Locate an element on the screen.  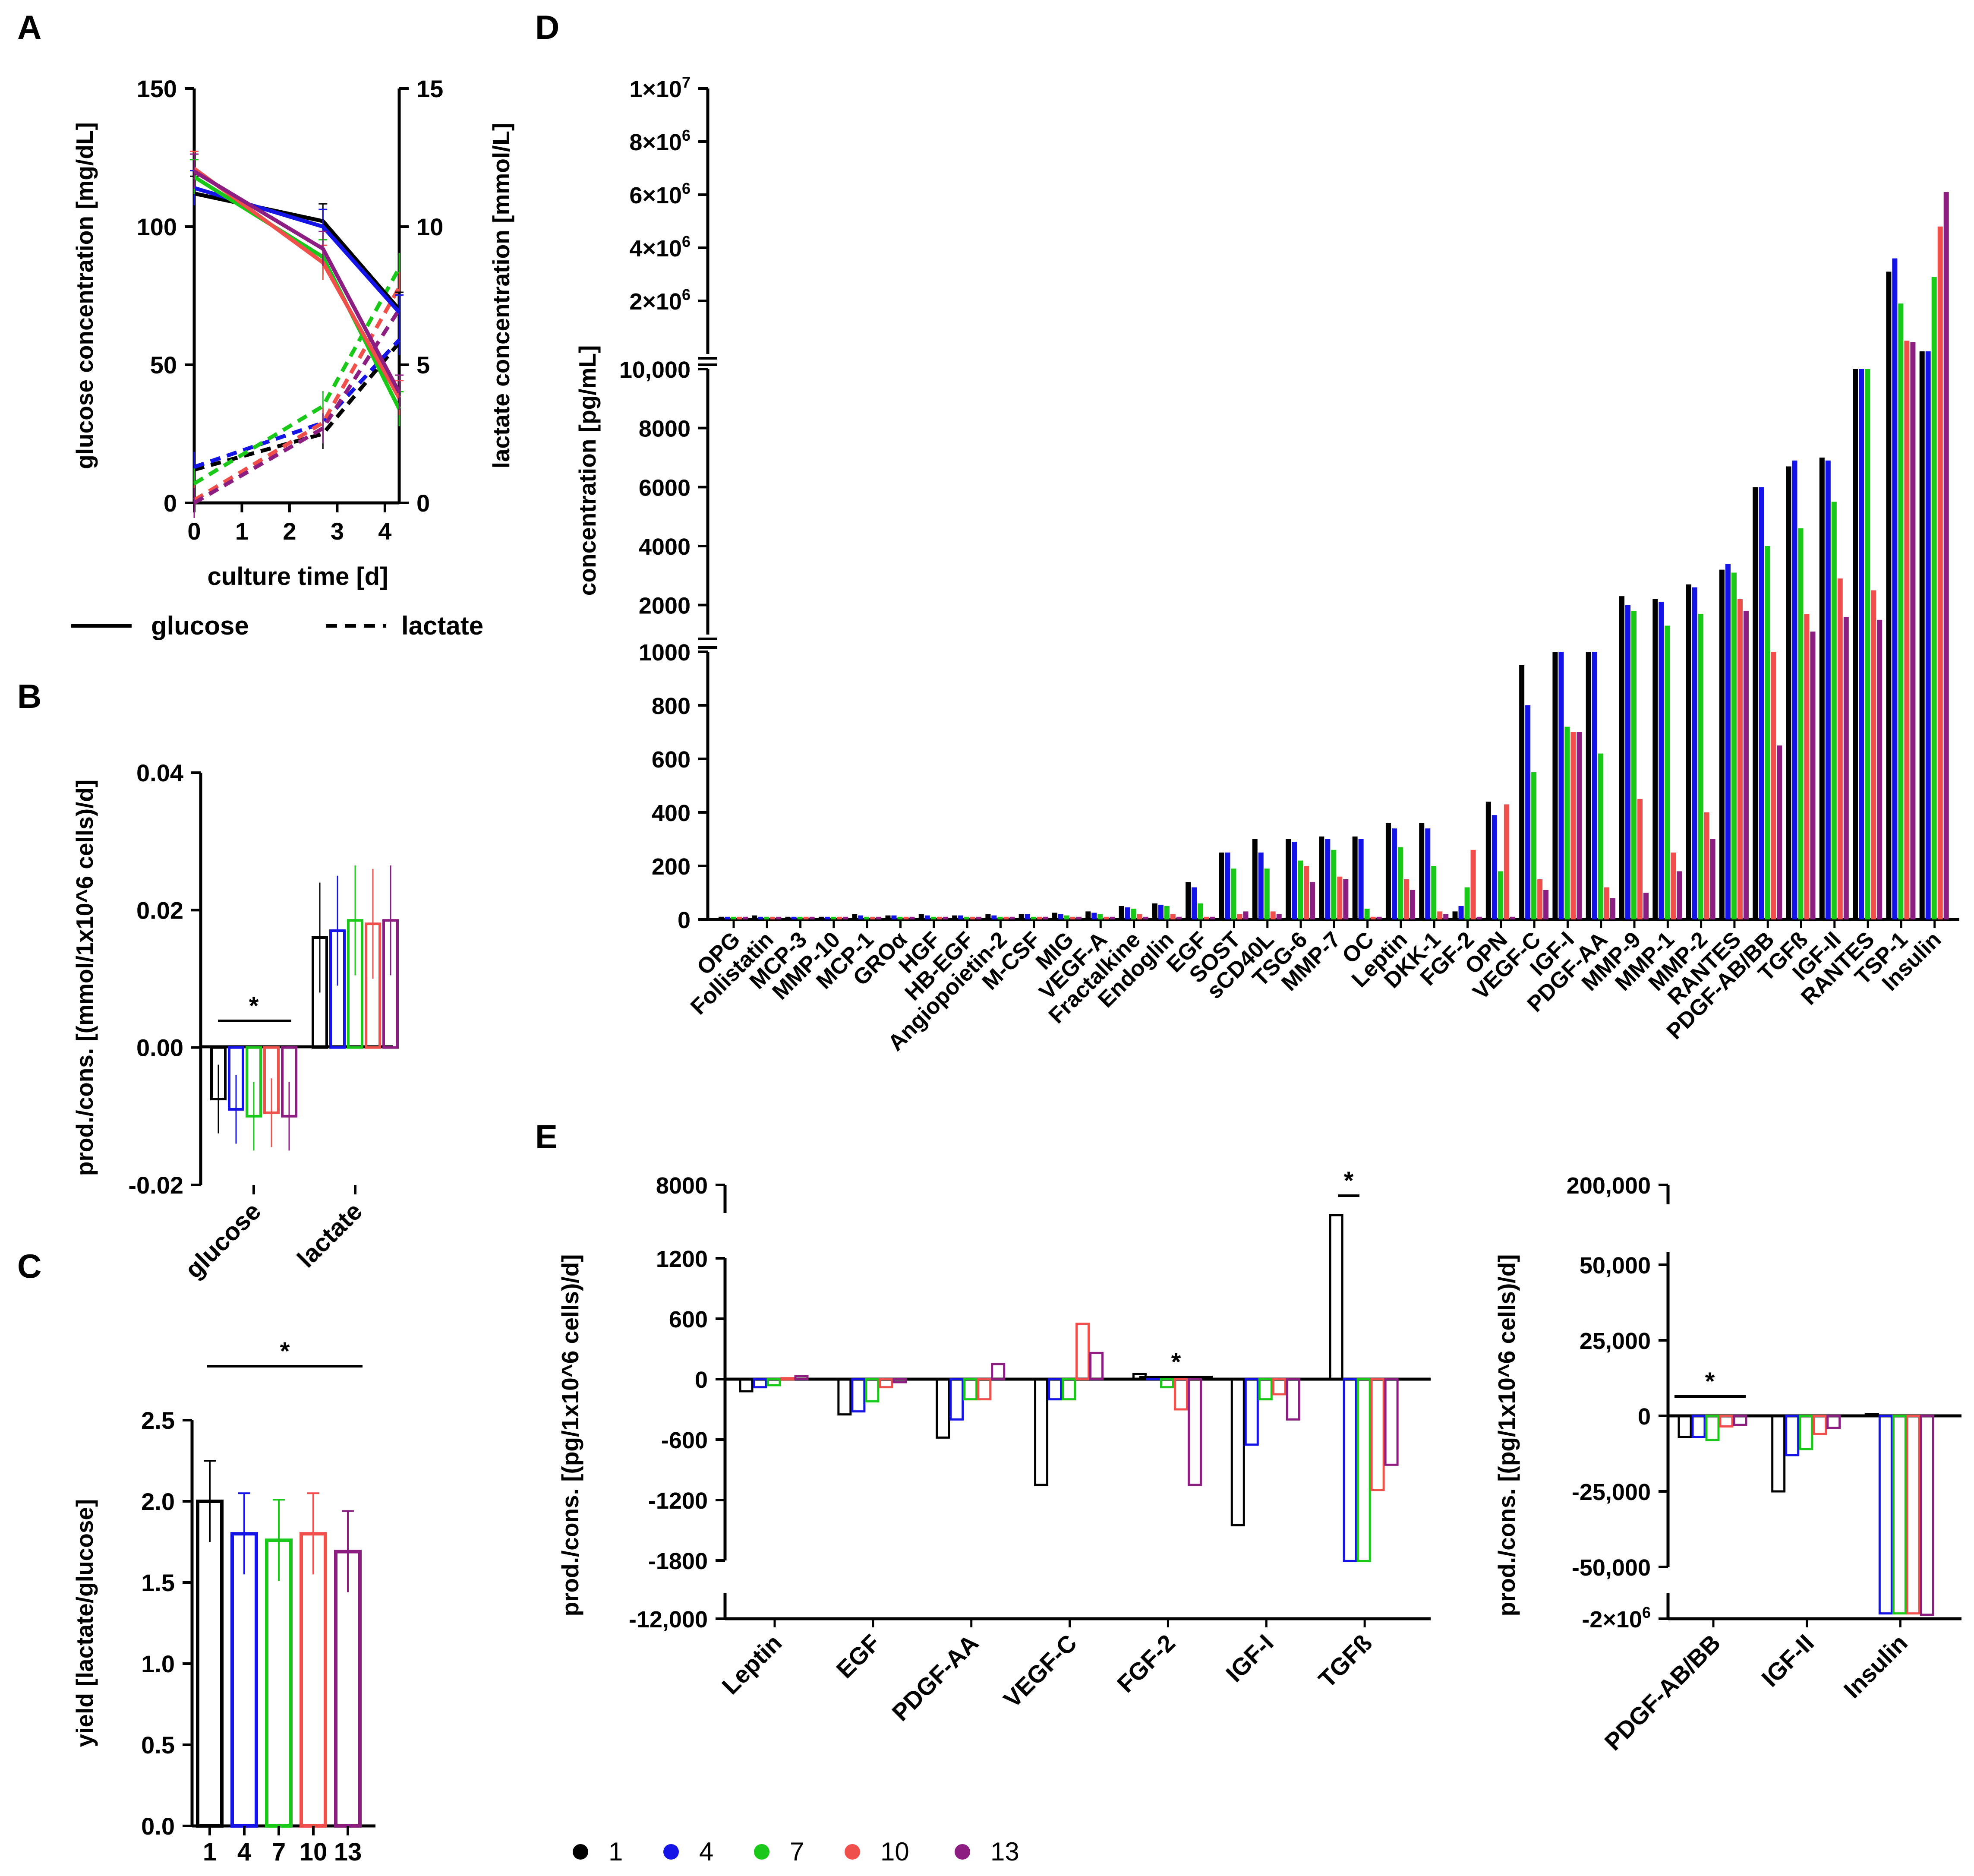
legend-label-13: 13 is located at coordinates (1004, 1851).